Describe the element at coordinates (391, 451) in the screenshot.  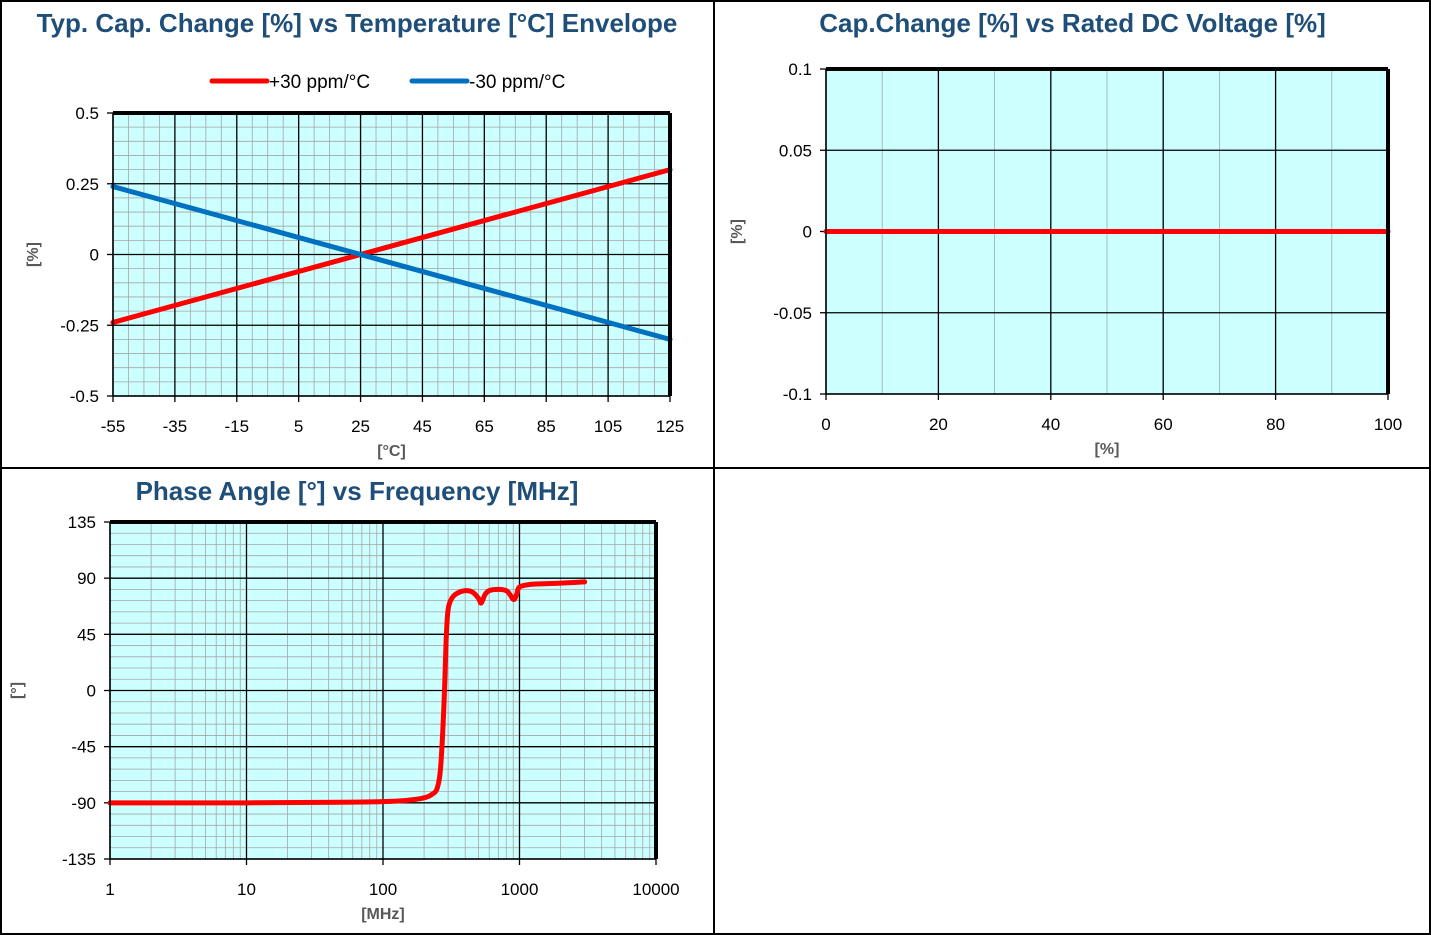
I see `x-axis-title: [°C]` at that location.